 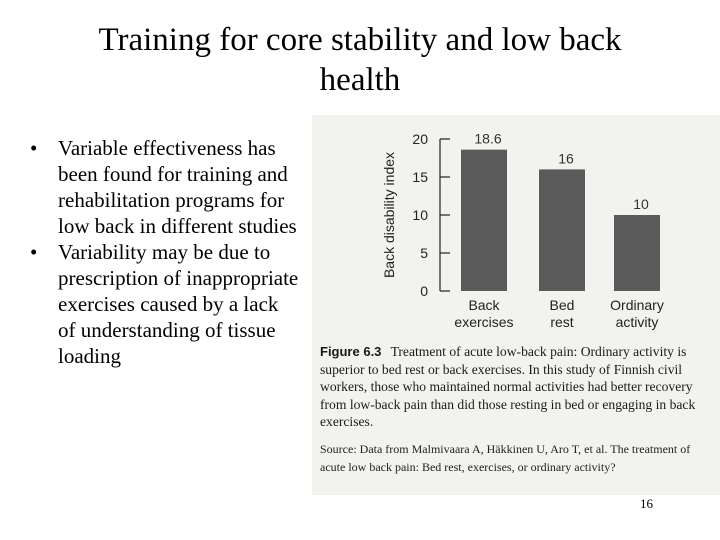 What do you see at coordinates (351, 351) in the screenshot?
I see `figure-label: Figure 6.3` at bounding box center [351, 351].